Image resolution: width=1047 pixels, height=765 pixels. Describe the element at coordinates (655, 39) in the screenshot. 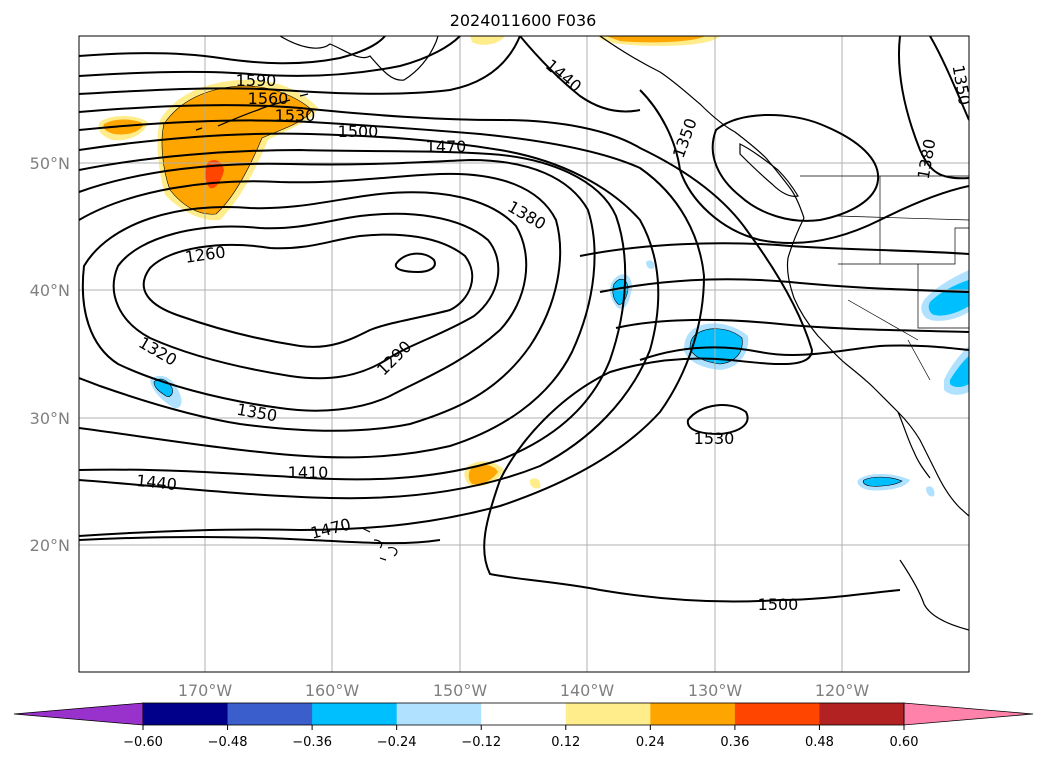

I see `shade-top2-mid` at that location.